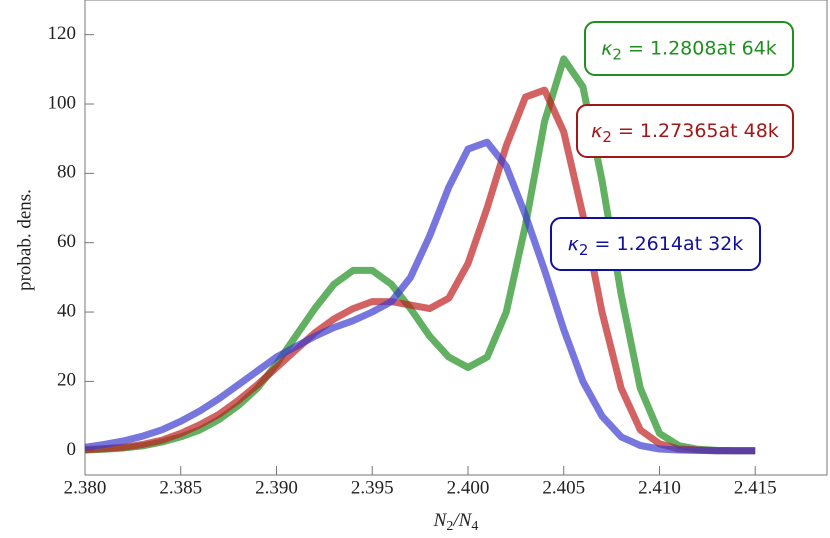 The height and width of the screenshot is (538, 830). What do you see at coordinates (699, 48) in the screenshot?
I see `annotation-value: = 1.2808at 64k` at bounding box center [699, 48].